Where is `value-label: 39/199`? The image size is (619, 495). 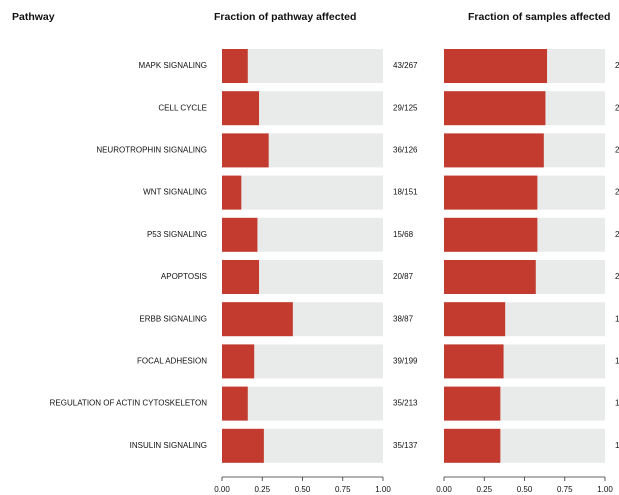 value-label: 39/199 is located at coordinates (405, 361).